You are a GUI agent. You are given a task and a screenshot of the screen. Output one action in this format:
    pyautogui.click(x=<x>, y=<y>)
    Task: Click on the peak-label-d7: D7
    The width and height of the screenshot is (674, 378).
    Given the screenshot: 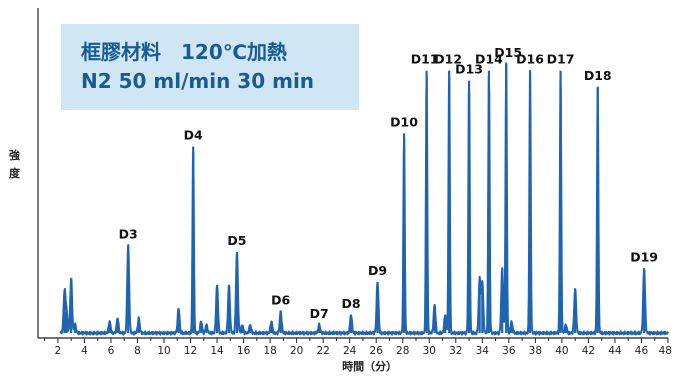 What is the action you would take?
    pyautogui.click(x=319, y=313)
    